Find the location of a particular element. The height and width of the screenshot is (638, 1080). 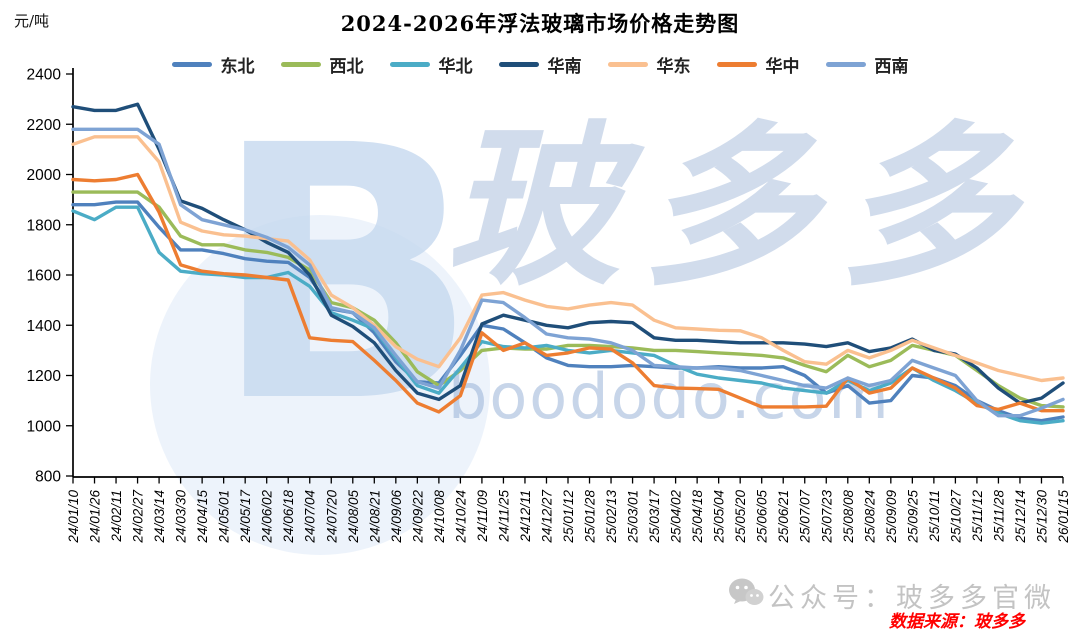

y-tick-label: 800 is located at coordinates (48, 477).